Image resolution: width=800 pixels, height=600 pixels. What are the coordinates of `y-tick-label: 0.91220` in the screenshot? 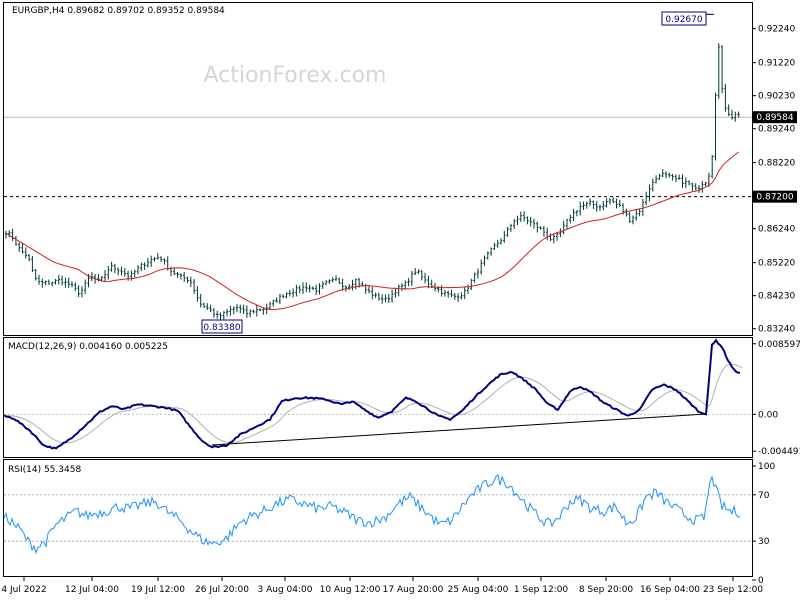 It's located at (776, 64).